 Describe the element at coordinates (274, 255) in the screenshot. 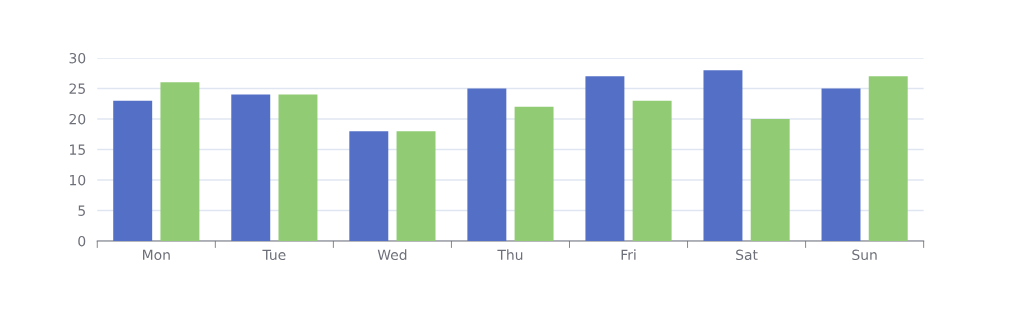

I see `x-tick-label: Tue` at that location.